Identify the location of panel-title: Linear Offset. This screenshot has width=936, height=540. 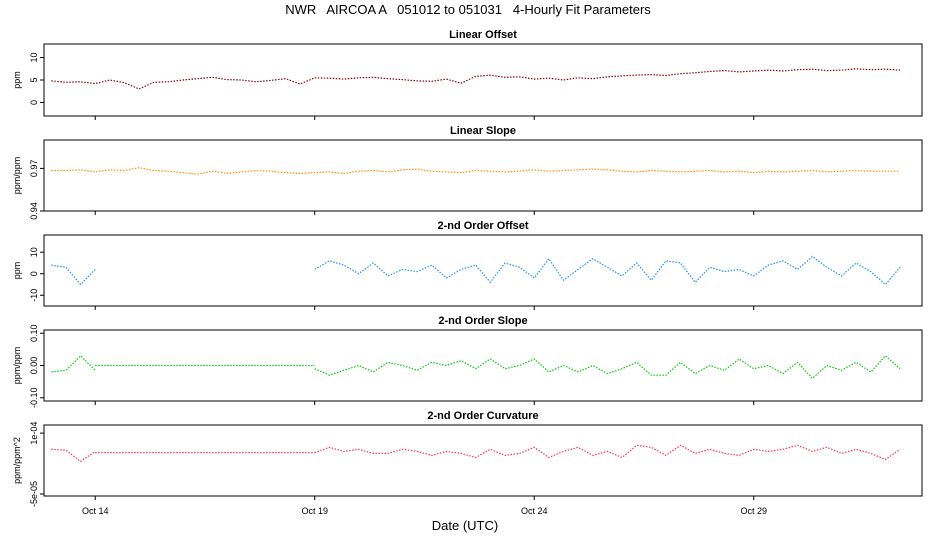
(483, 35).